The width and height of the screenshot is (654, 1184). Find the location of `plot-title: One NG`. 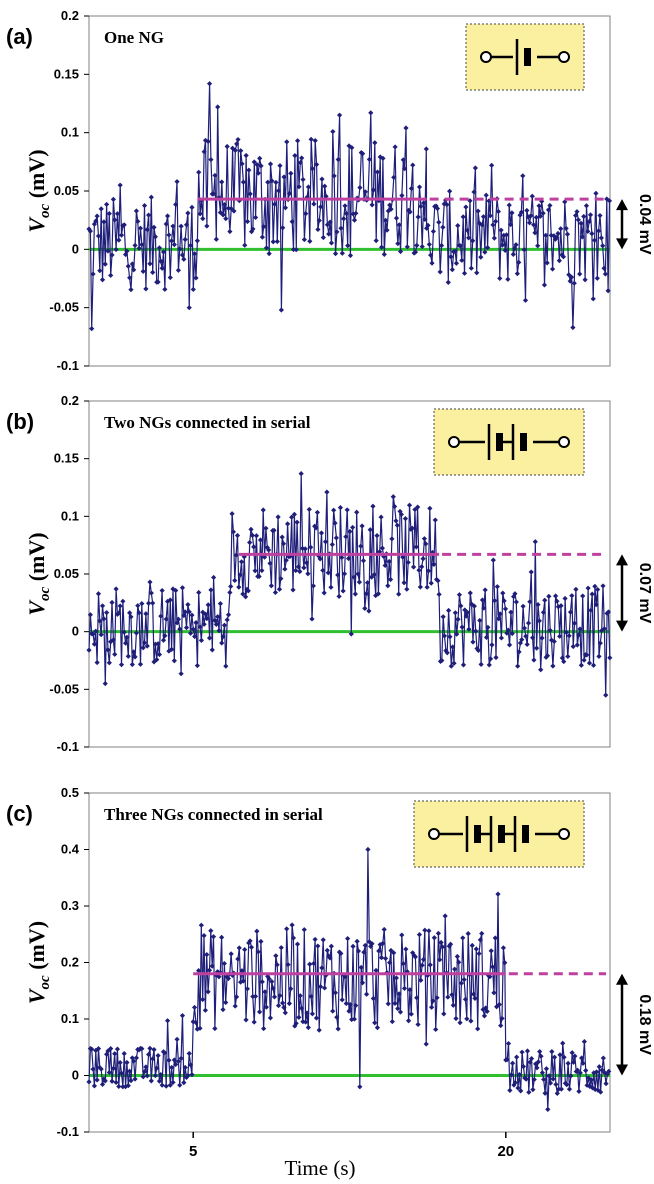

plot-title: One NG is located at coordinates (134, 37).